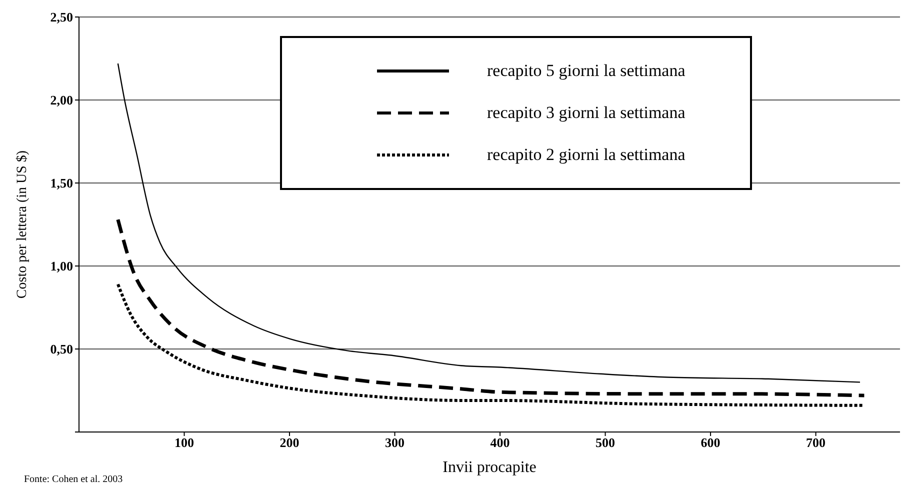 This screenshot has width=910, height=486. What do you see at coordinates (710, 442) in the screenshot?
I see `x-tick-label: 600` at bounding box center [710, 442].